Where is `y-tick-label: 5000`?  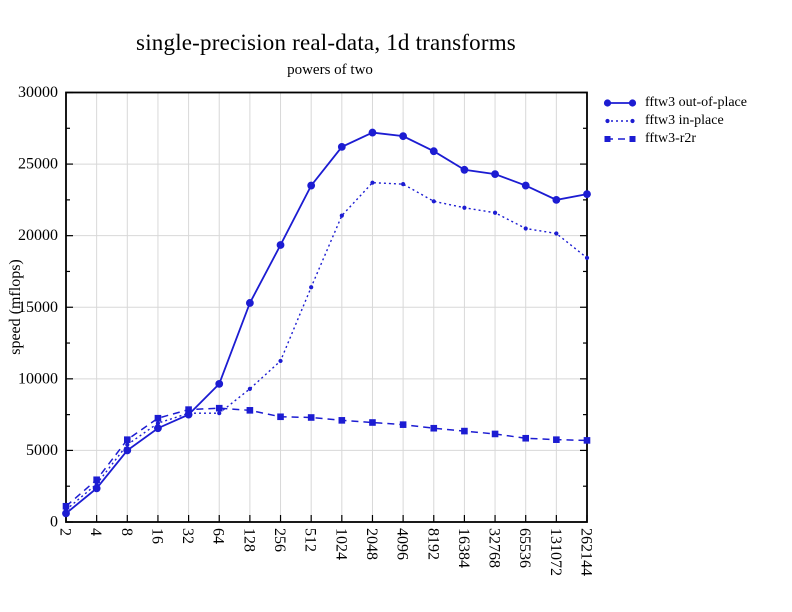
y-tick-label: 5000 is located at coordinates (42, 450).